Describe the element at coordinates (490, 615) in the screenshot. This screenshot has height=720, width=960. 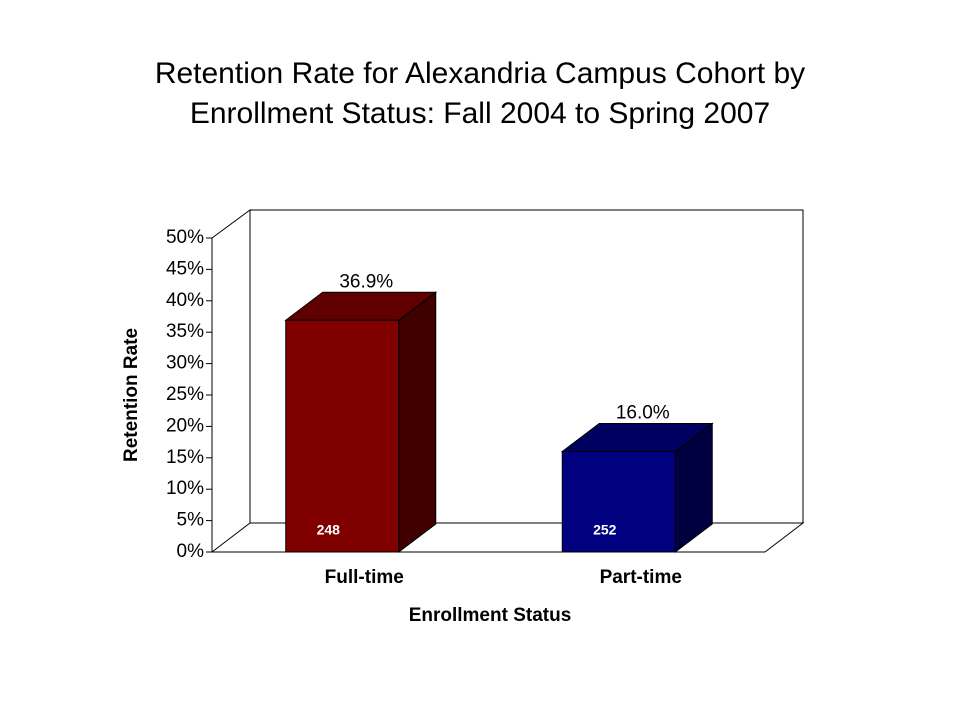
I see `x-axis-title: Enrollment Status` at that location.